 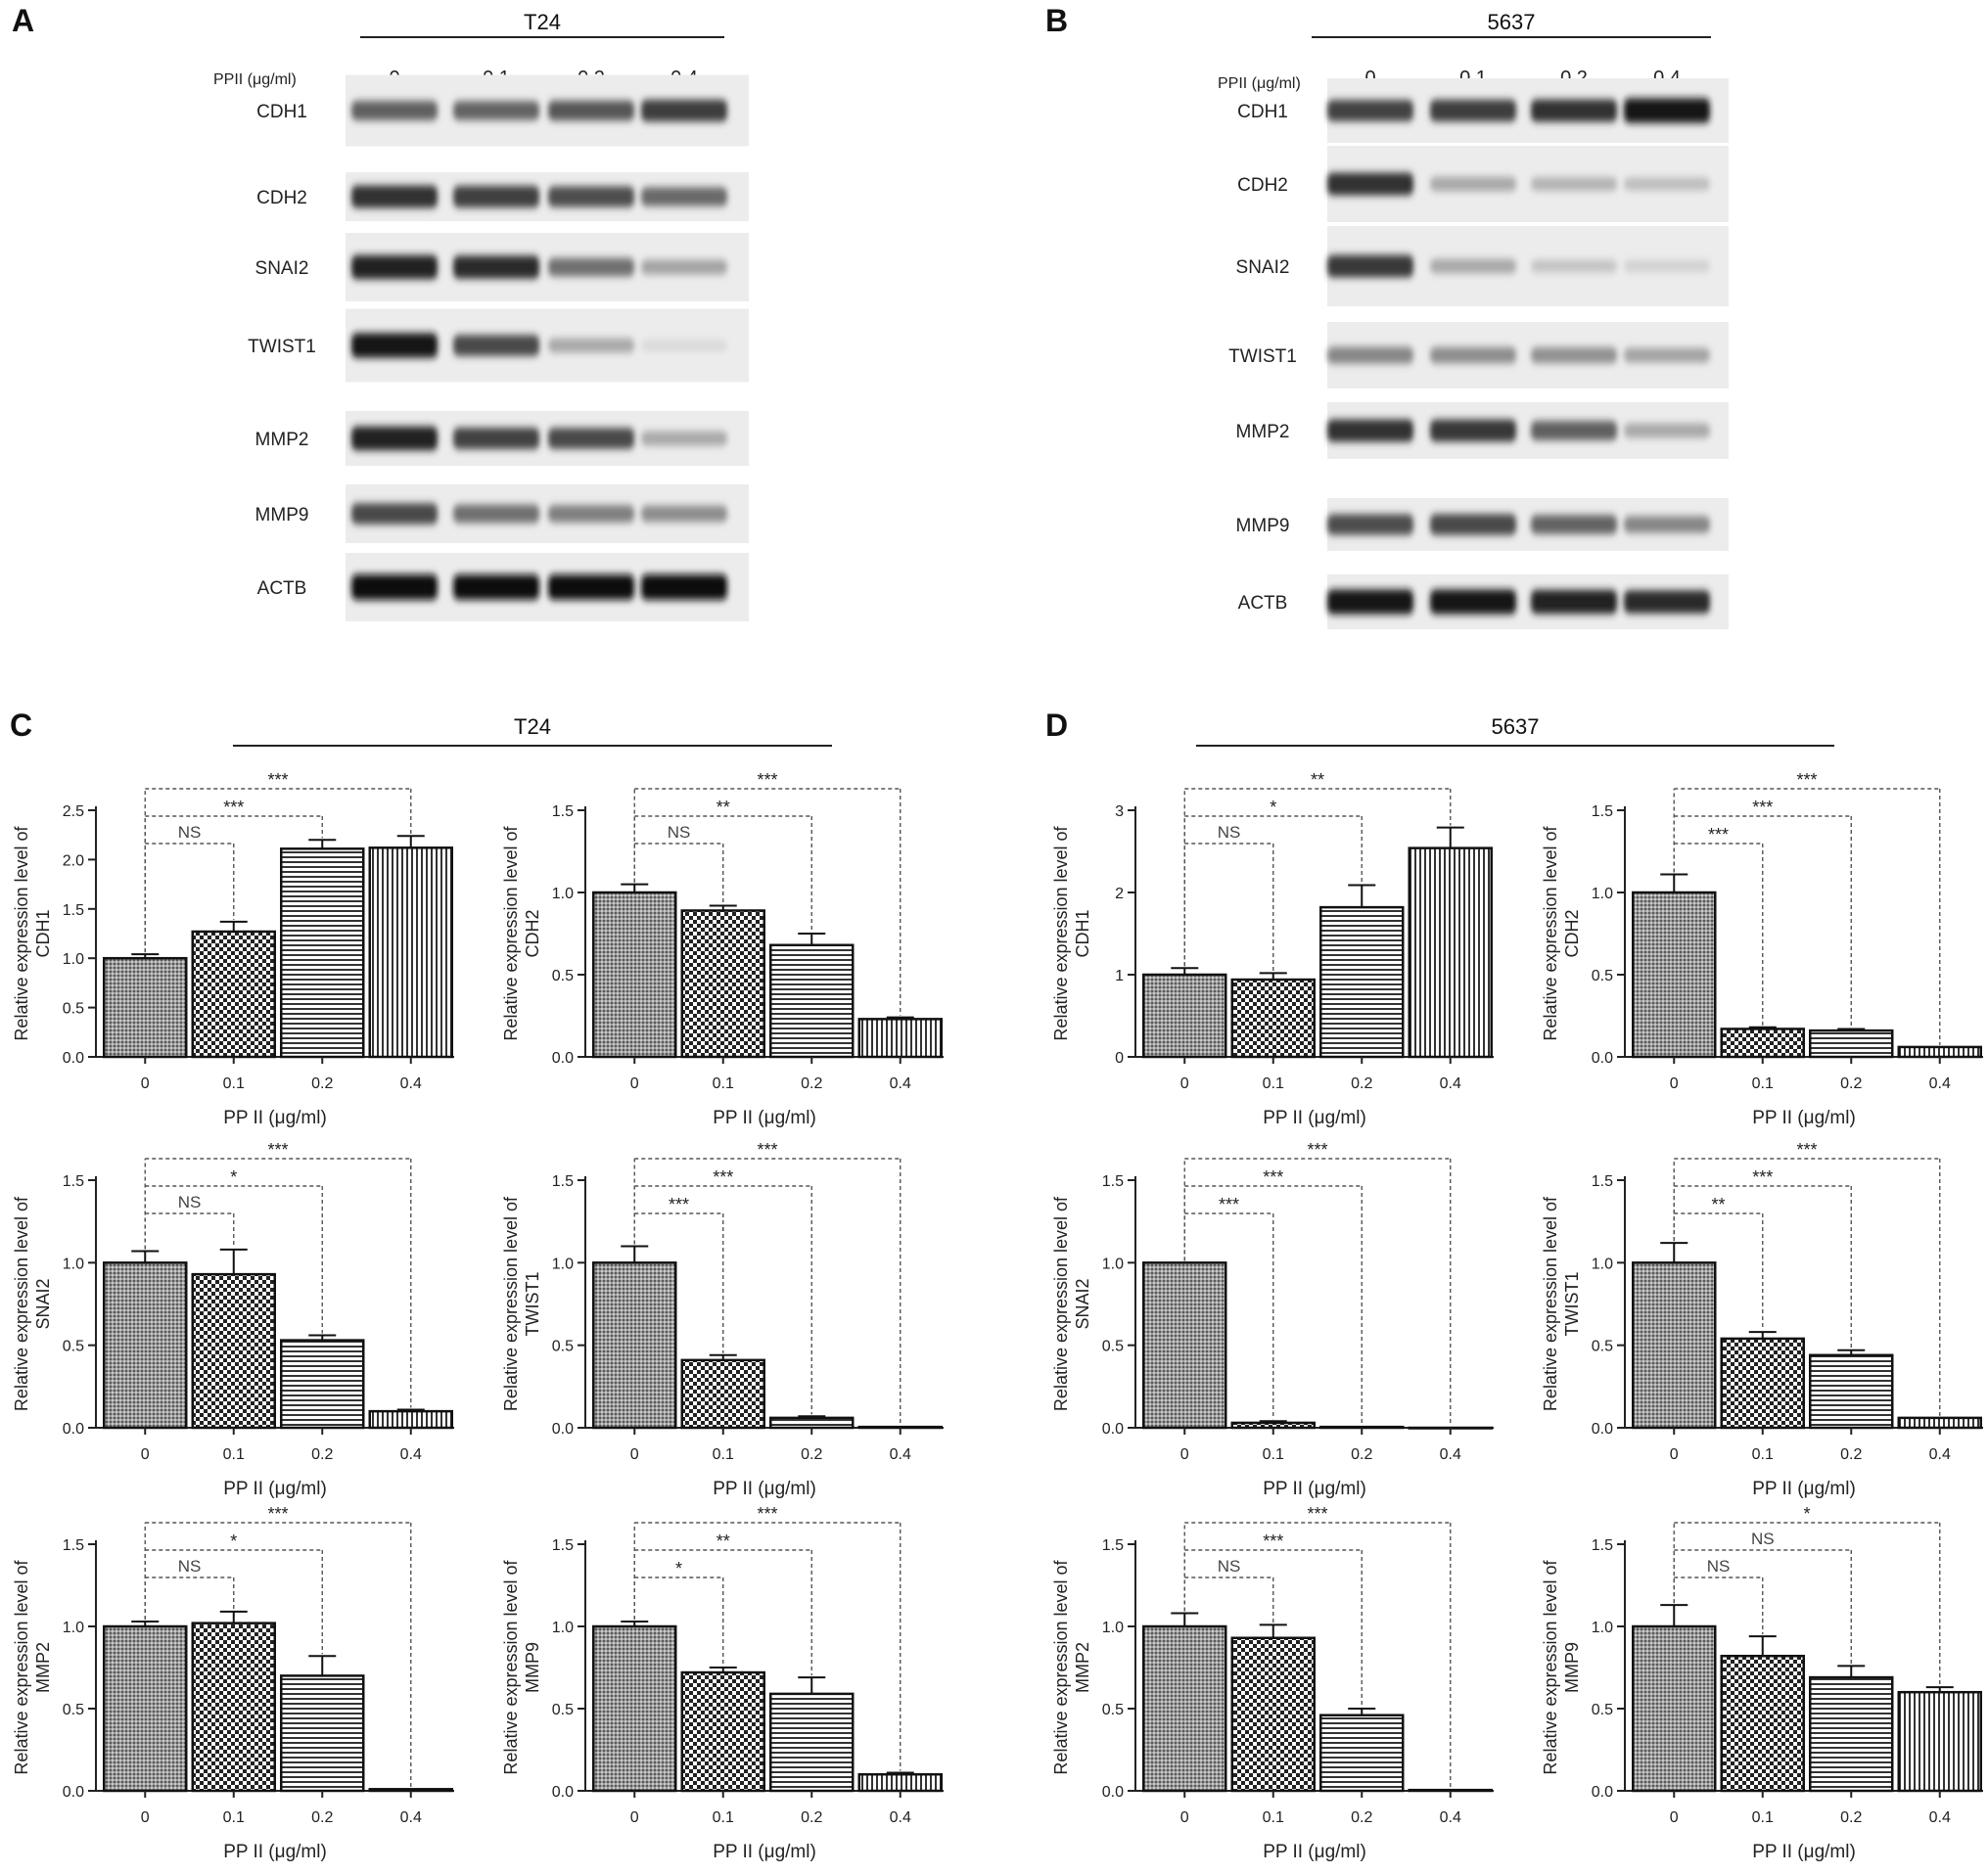 What do you see at coordinates (73, 811) in the screenshot?
I see `y-tick-label: 2.5` at bounding box center [73, 811].